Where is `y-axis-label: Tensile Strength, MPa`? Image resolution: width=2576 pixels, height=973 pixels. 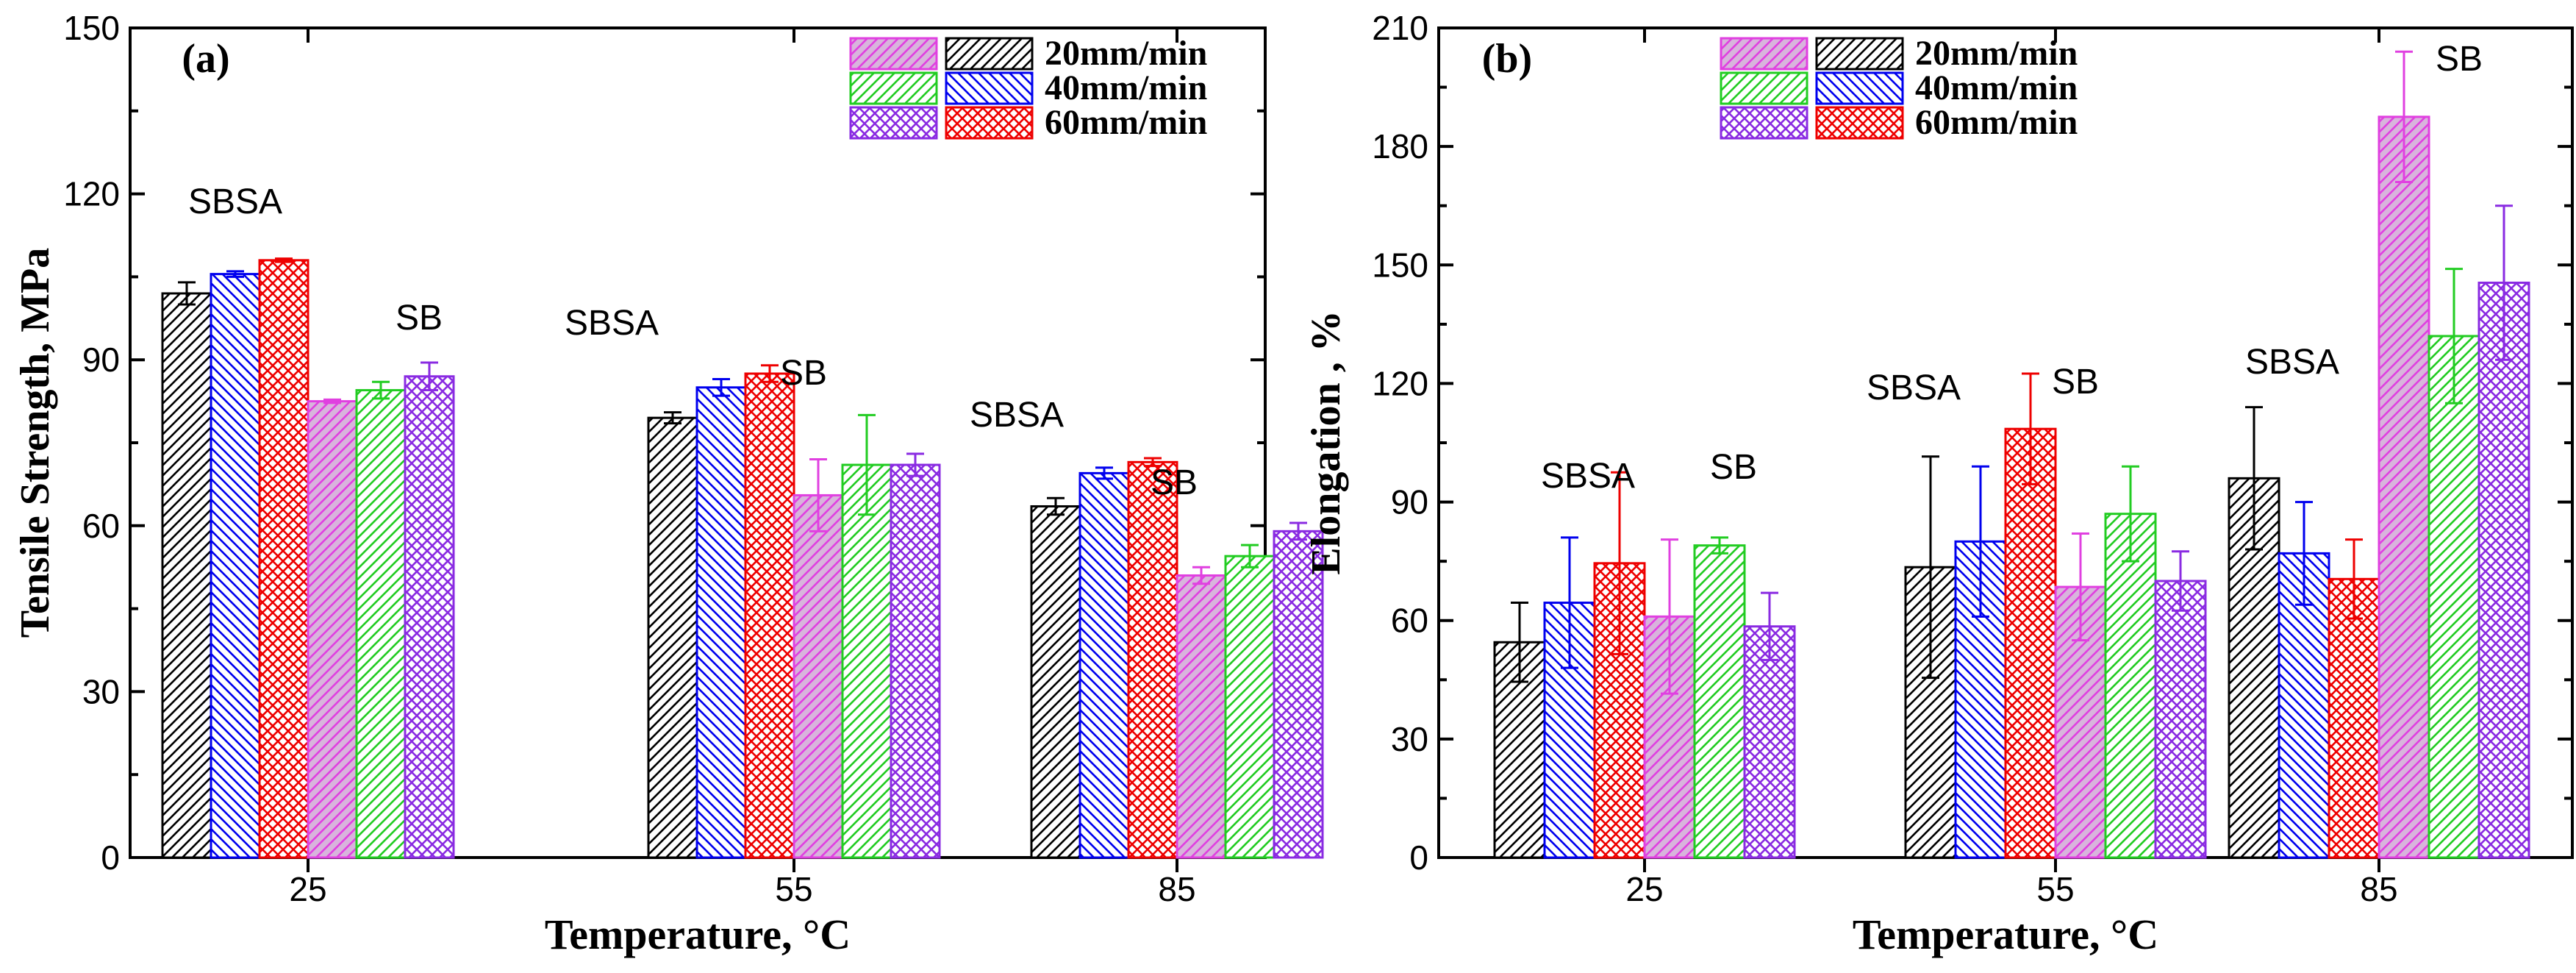
y-axis-label: Tensile Strength, MPa is located at coordinates (35, 443).